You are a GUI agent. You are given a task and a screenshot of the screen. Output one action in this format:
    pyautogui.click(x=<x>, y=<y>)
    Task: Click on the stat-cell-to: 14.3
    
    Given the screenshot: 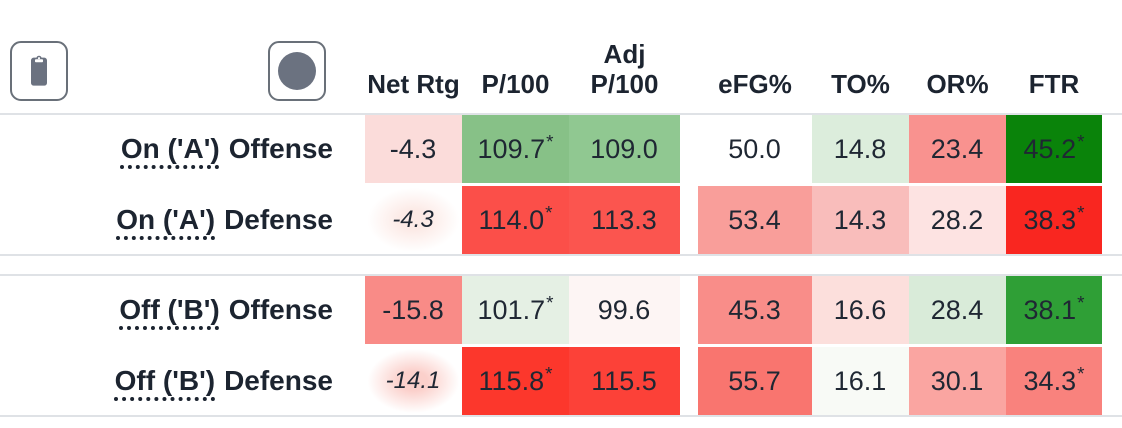 What is the action you would take?
    pyautogui.click(x=860, y=220)
    